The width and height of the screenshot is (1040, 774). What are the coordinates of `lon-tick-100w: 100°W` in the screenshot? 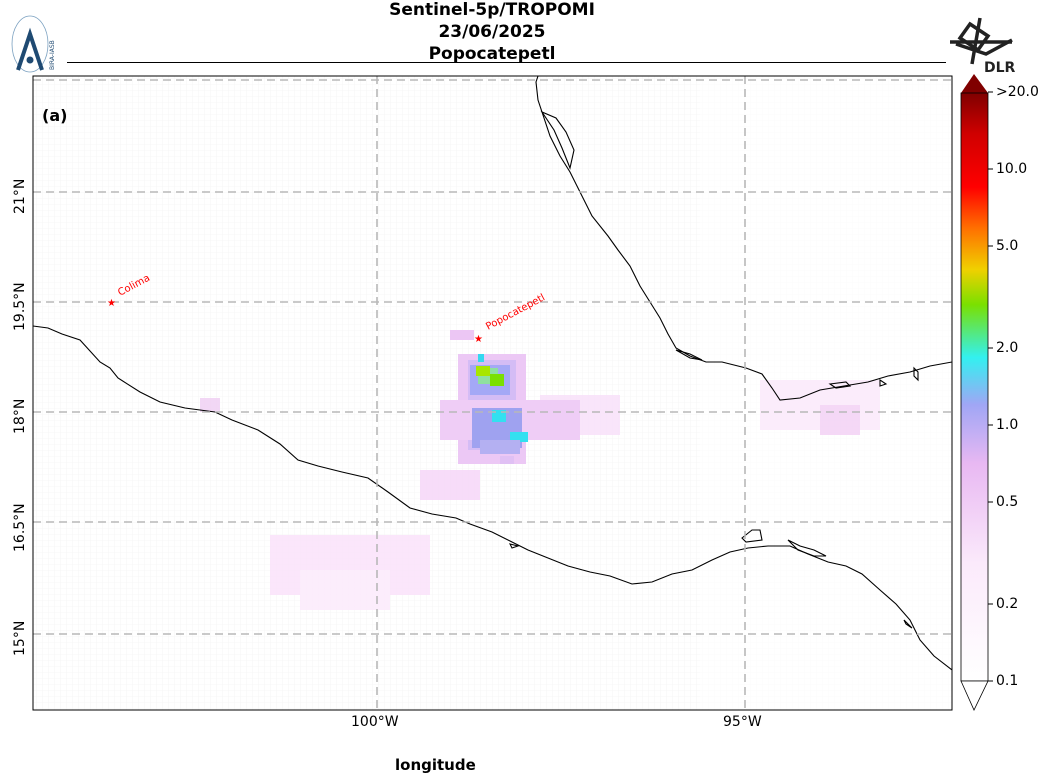 It's located at (375, 722).